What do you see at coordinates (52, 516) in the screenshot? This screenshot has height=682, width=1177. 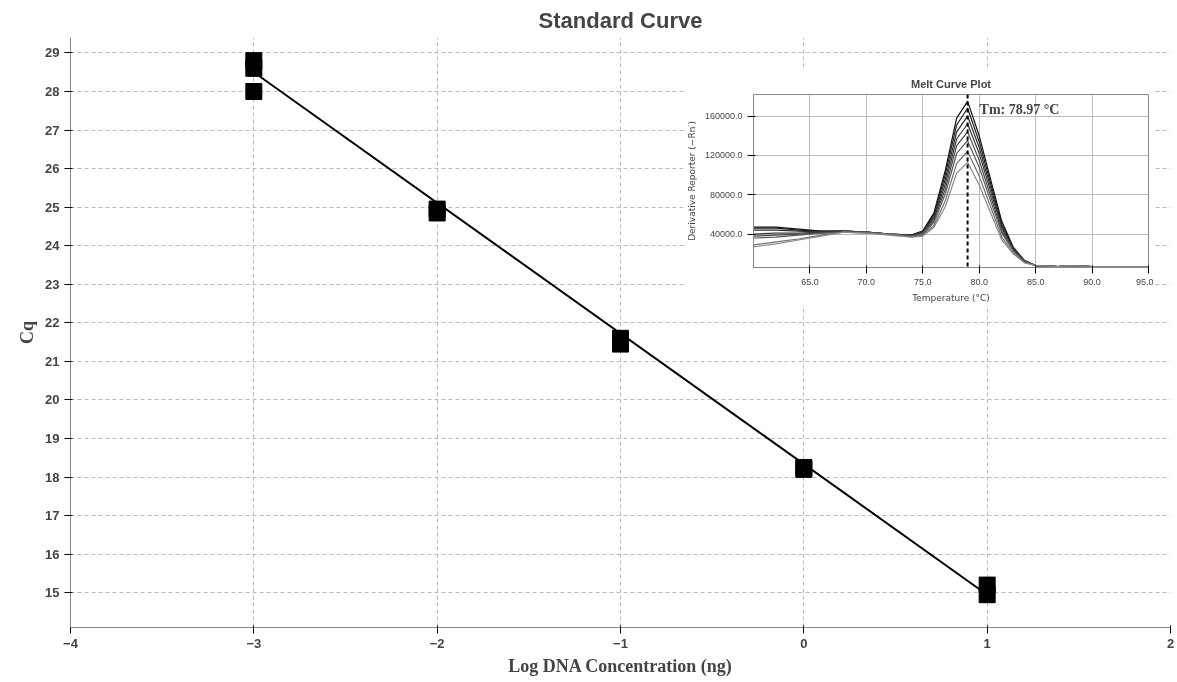 I see `y-tick-label: 17` at bounding box center [52, 516].